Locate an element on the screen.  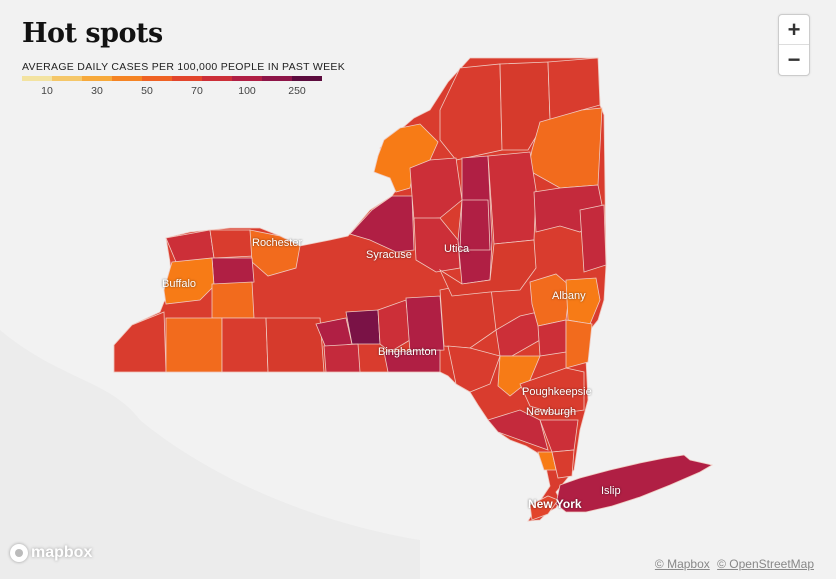
city-label-newburgh: Newburgh is located at coordinates (551, 412).